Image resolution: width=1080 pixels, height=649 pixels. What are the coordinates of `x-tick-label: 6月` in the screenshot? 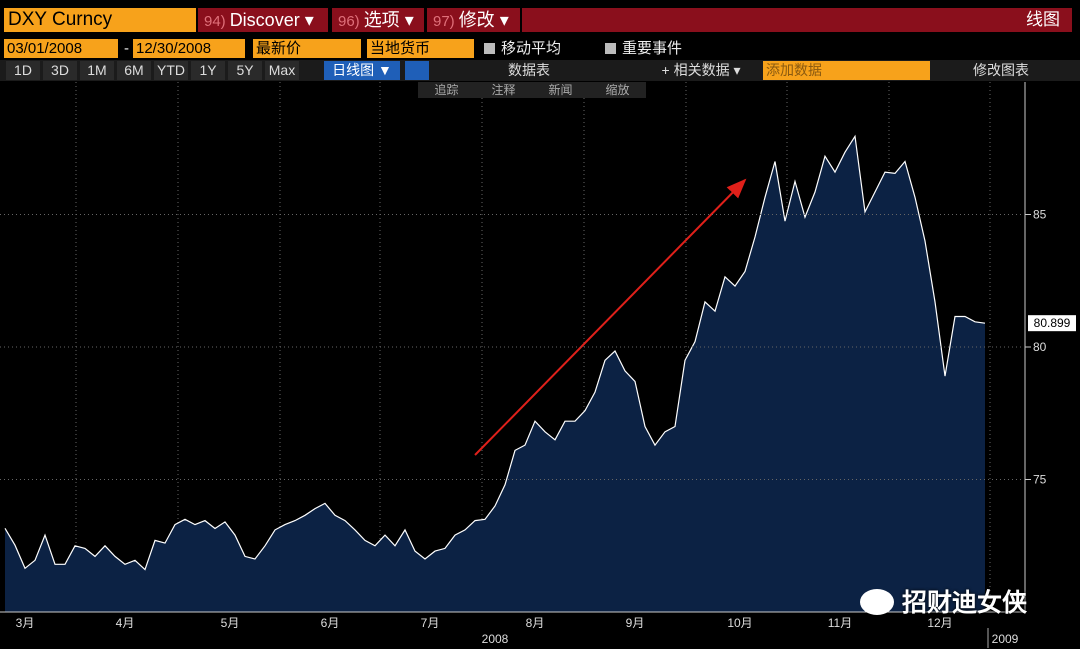 It's located at (330, 623).